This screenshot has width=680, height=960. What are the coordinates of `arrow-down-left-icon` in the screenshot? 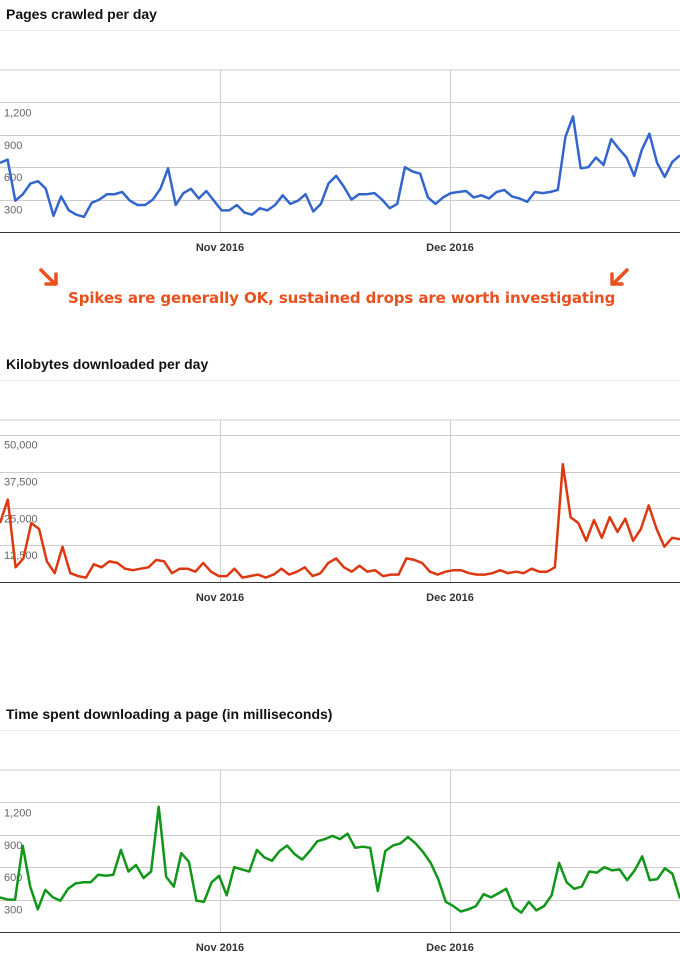 It's located at (619, 277).